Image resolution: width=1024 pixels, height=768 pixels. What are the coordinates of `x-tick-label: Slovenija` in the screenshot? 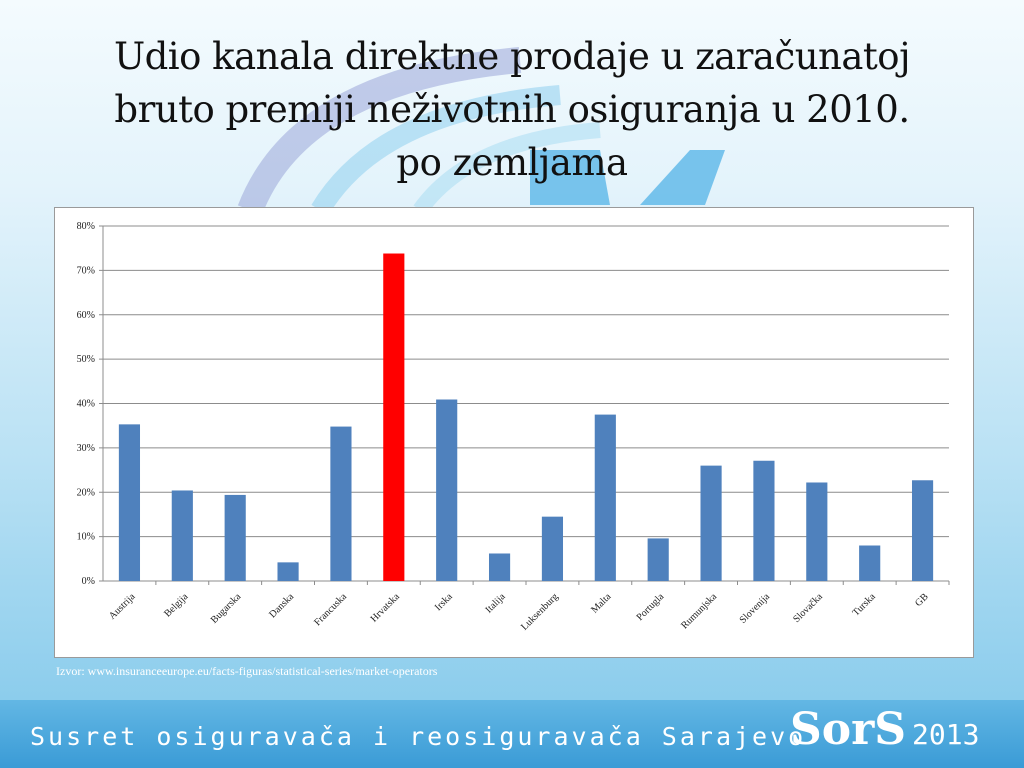 It's located at (755, 608).